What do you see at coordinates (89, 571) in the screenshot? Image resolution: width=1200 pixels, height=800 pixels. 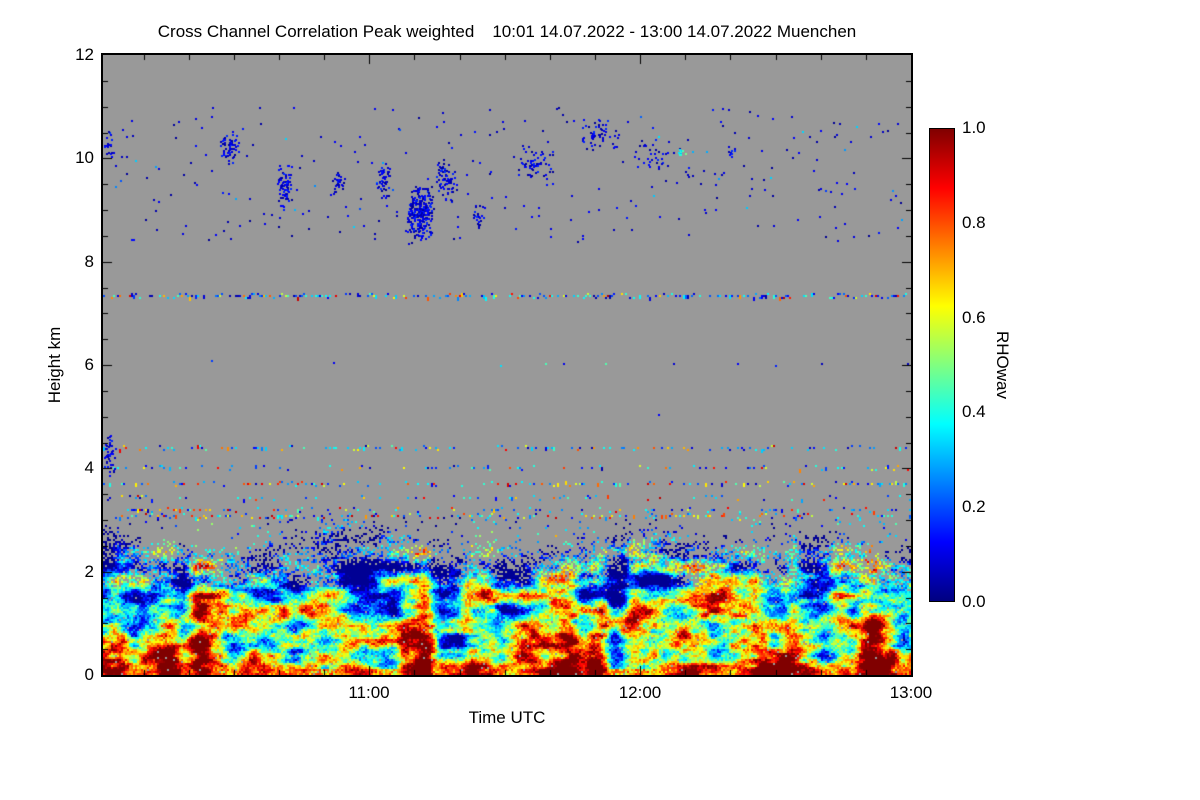 I see `y-tick-label-2: 2` at bounding box center [89, 571].